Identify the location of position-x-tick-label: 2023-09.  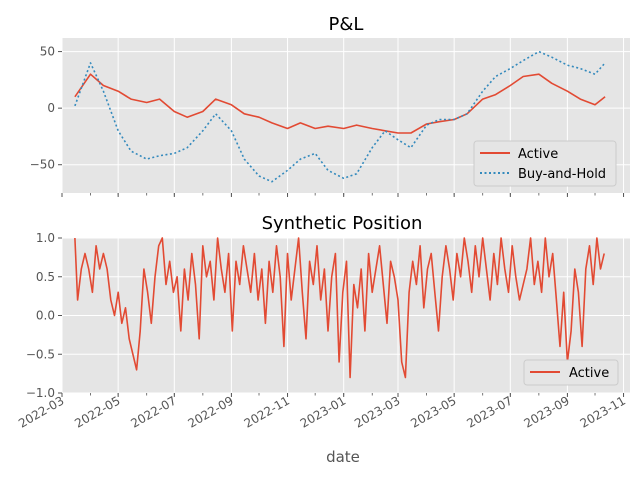
(546, 411).